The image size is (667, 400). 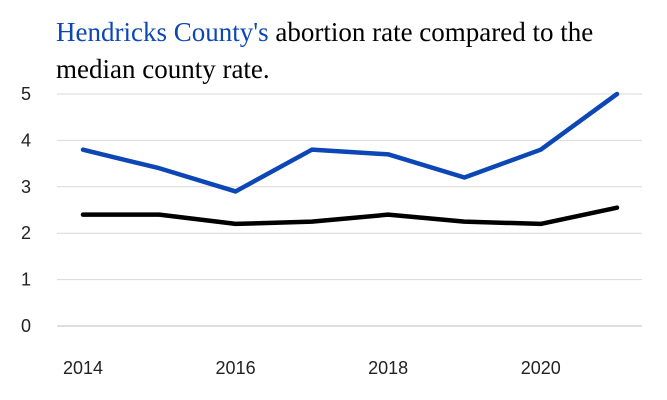 I want to click on y-tick-label: 0, so click(x=26, y=326).